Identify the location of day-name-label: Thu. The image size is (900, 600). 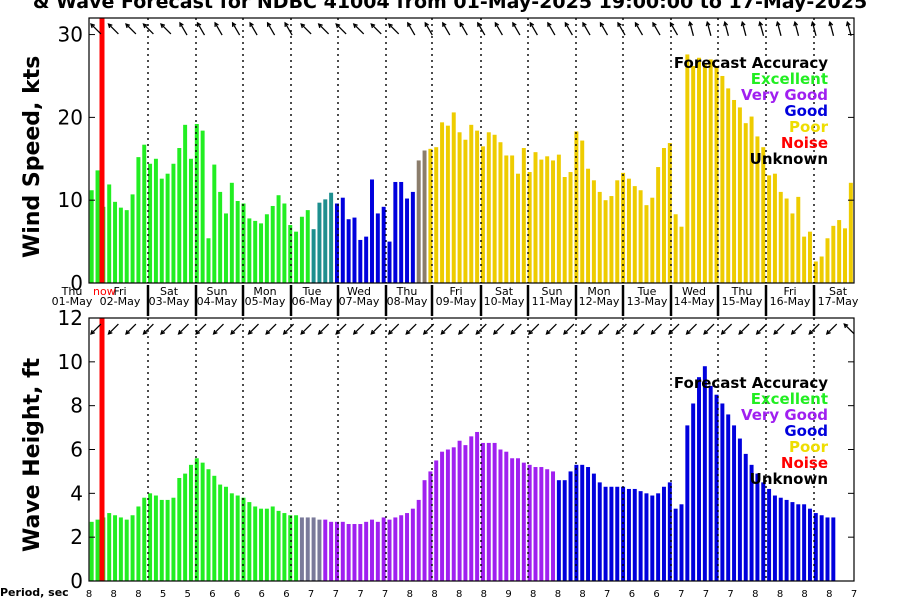
(407, 291).